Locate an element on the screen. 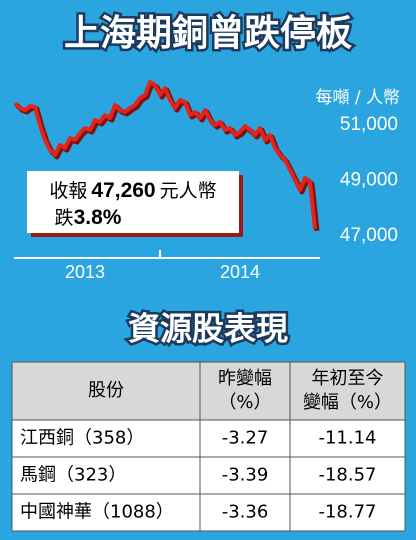  table-header: （%） is located at coordinates (244, 402).